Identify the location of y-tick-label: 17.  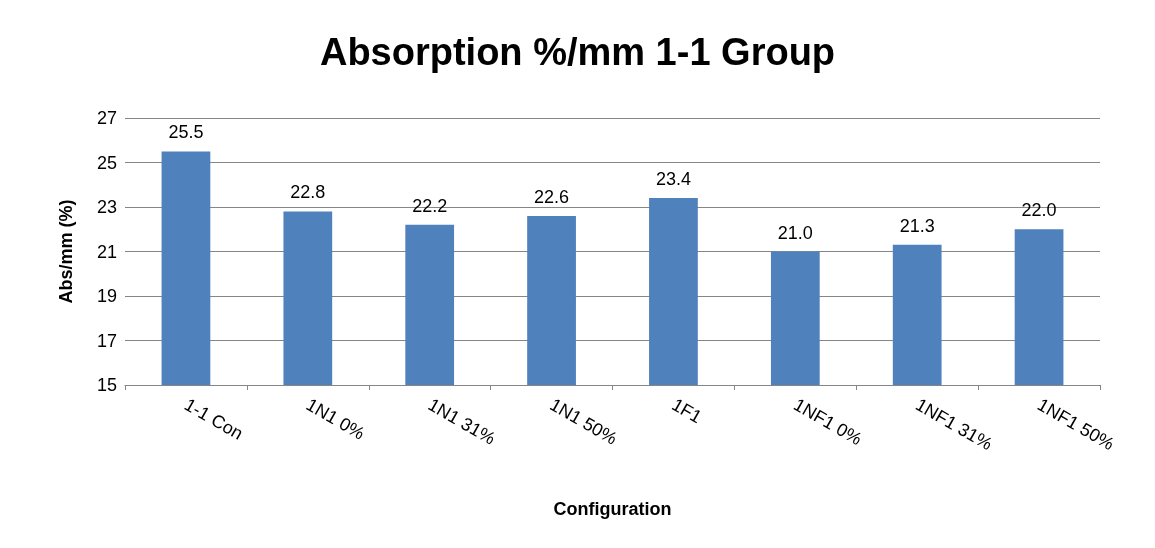
(106, 340).